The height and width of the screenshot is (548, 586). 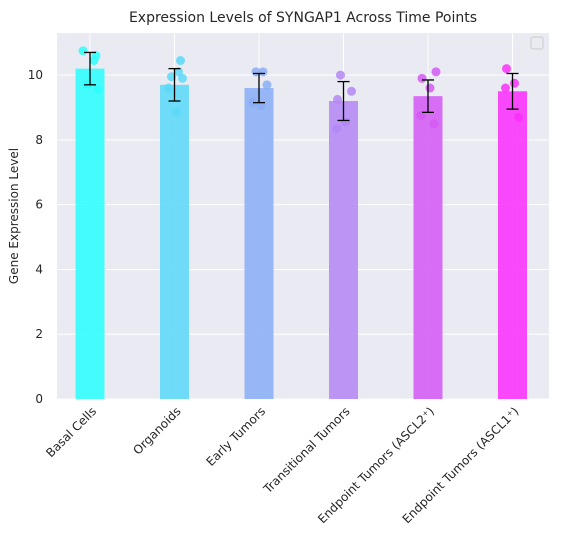 What do you see at coordinates (235, 436) in the screenshot?
I see `x-tick-label: Early Tumors` at bounding box center [235, 436].